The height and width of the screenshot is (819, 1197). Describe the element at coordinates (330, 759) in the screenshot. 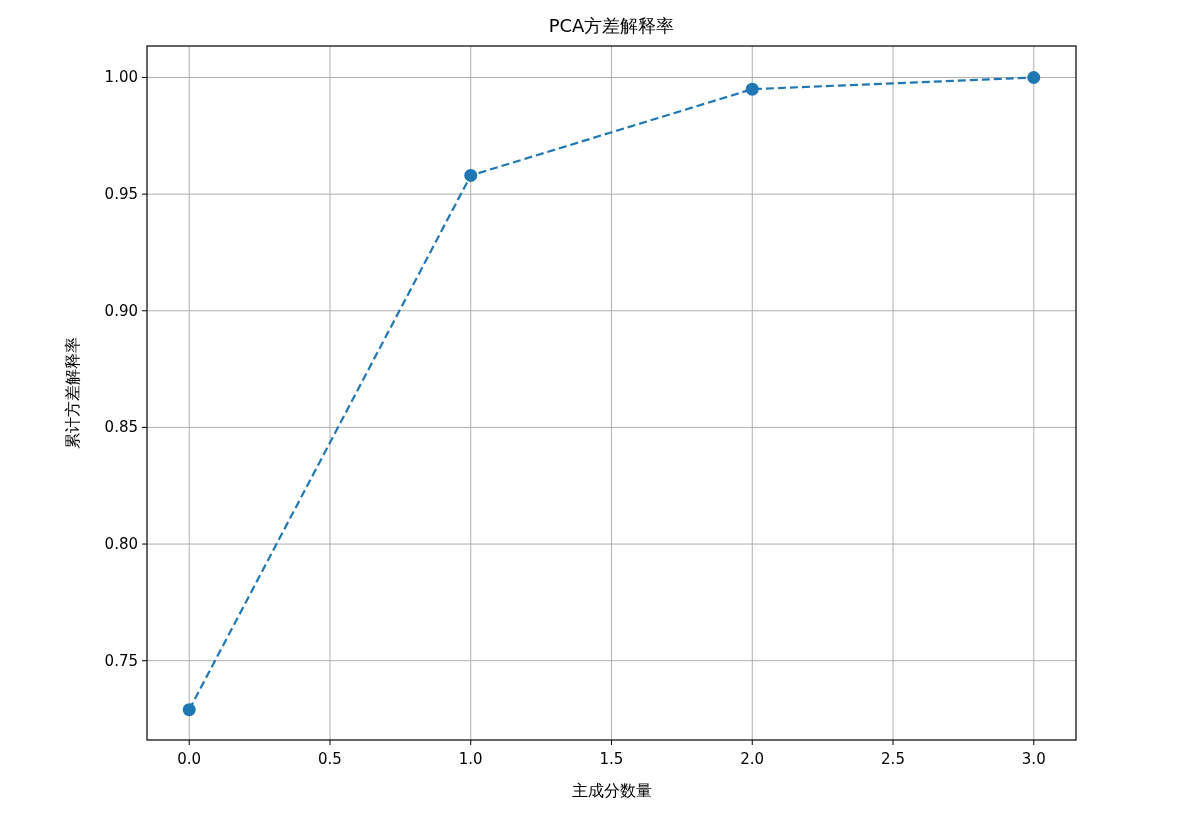

I see `x-tick-label: 0.5` at that location.